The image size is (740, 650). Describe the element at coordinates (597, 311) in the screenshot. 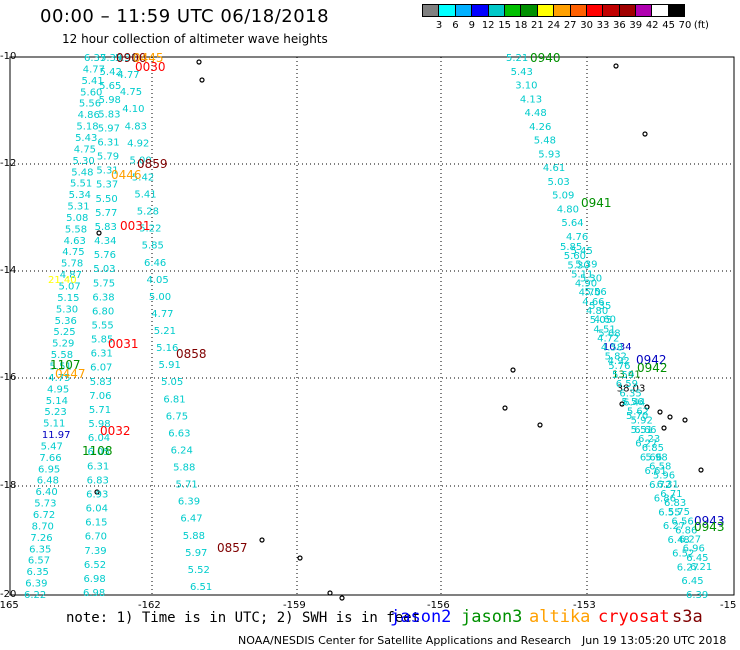

I see `wave-height-value: 4.80` at that location.